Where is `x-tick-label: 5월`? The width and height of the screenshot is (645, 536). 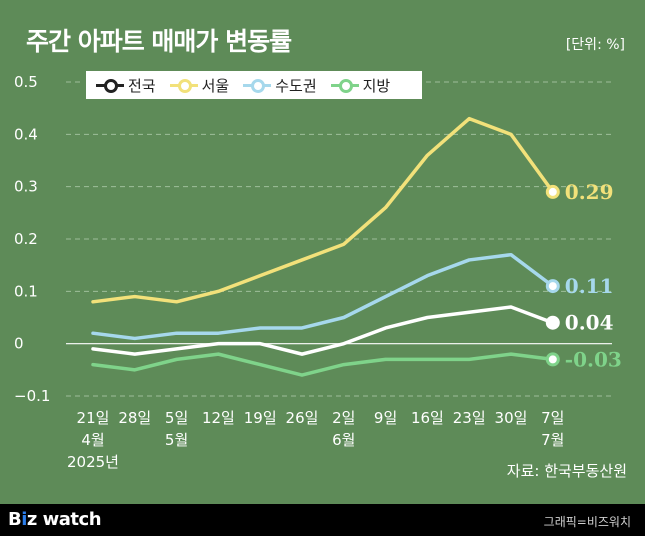 x-tick-label: 5월 is located at coordinates (176, 440).